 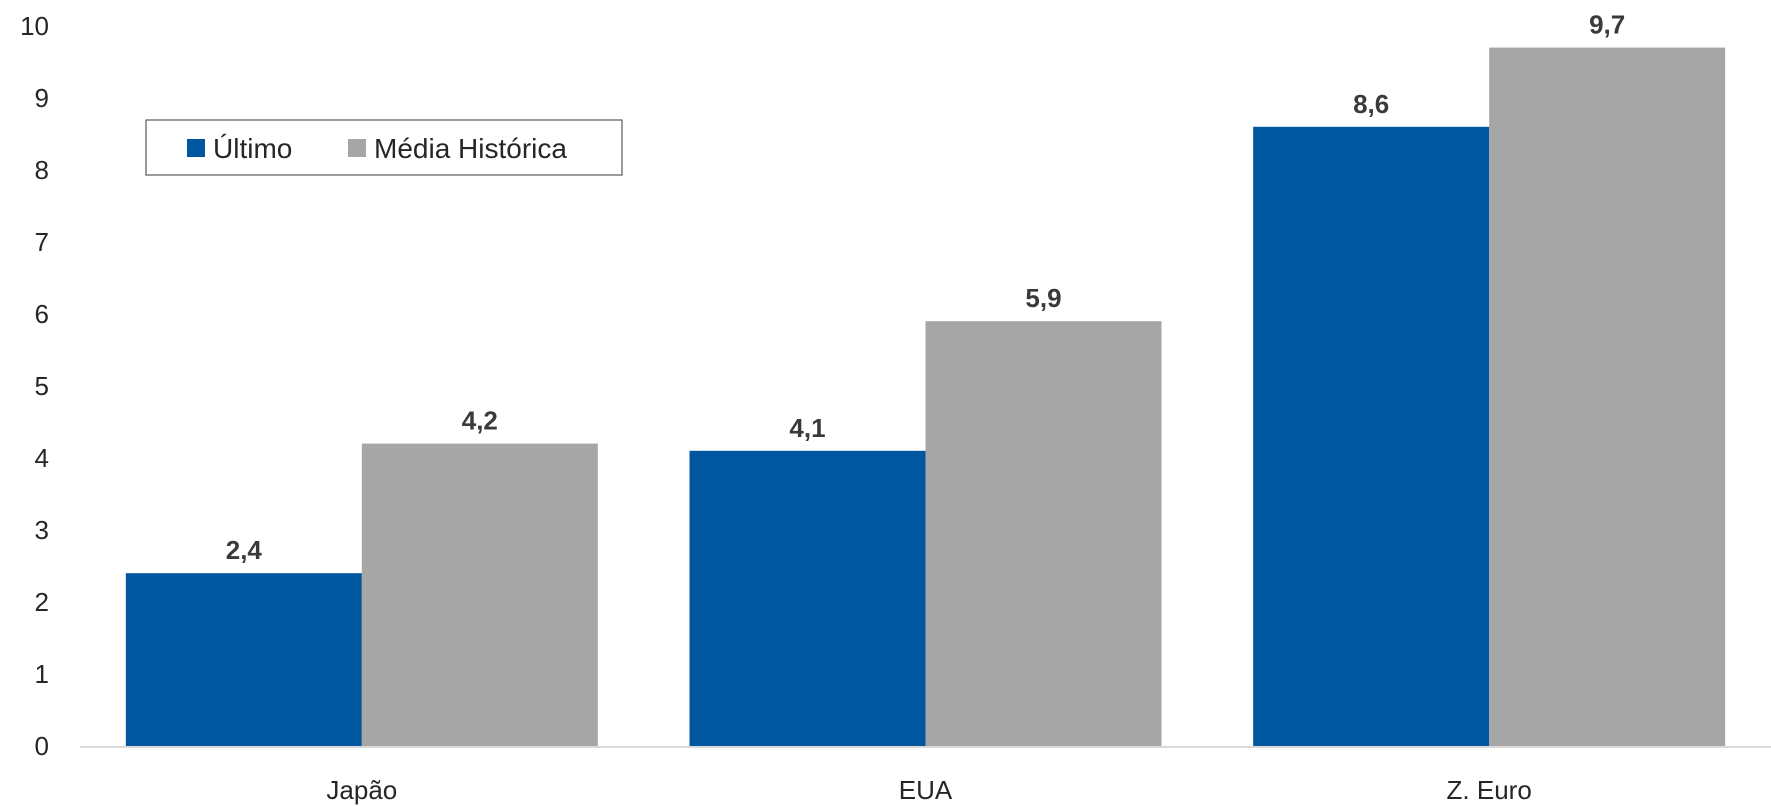 I want to click on x-axis: Japão EUA Z. Euro, so click(x=928, y=790).